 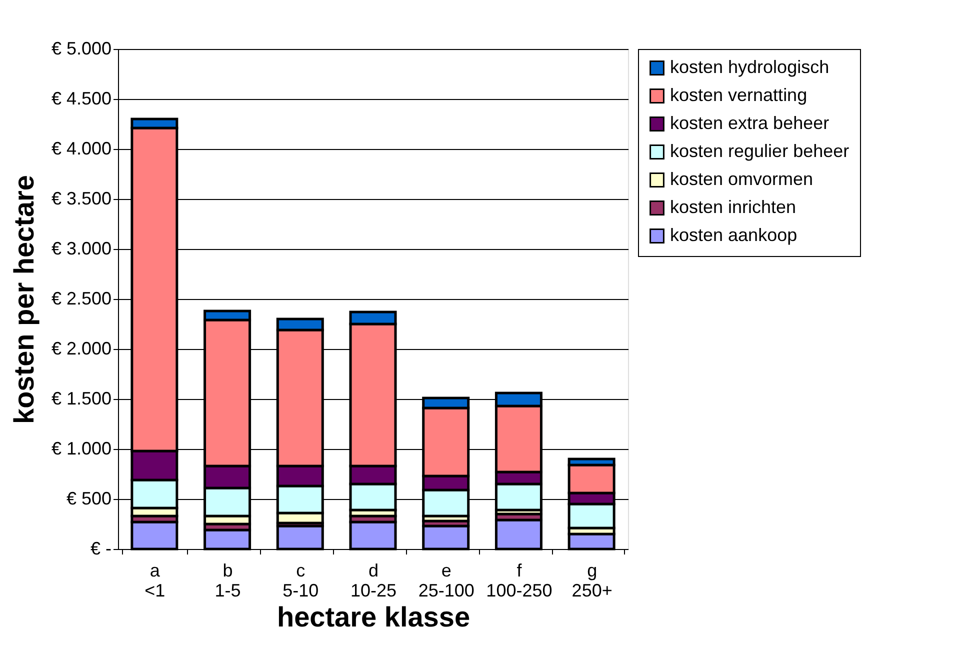 I want to click on y-tick-label: € 500, so click(x=89, y=498).